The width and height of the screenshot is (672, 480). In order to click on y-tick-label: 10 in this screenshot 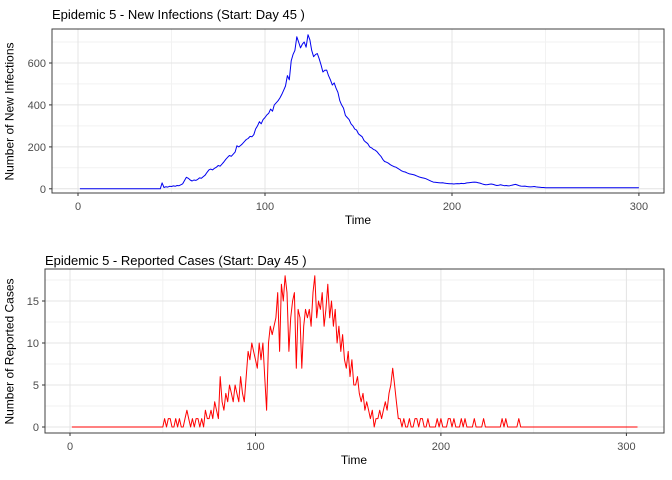, I will do `click(33, 344)`.